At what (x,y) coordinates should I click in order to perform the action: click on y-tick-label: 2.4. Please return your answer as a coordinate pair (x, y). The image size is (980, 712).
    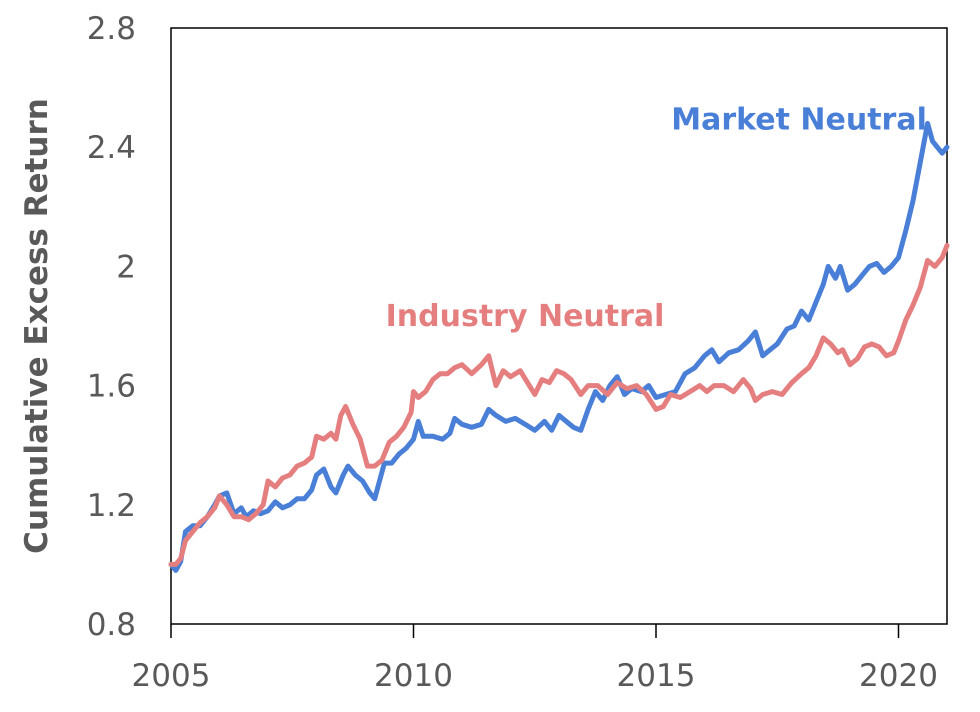
    Looking at the image, I should click on (111, 148).